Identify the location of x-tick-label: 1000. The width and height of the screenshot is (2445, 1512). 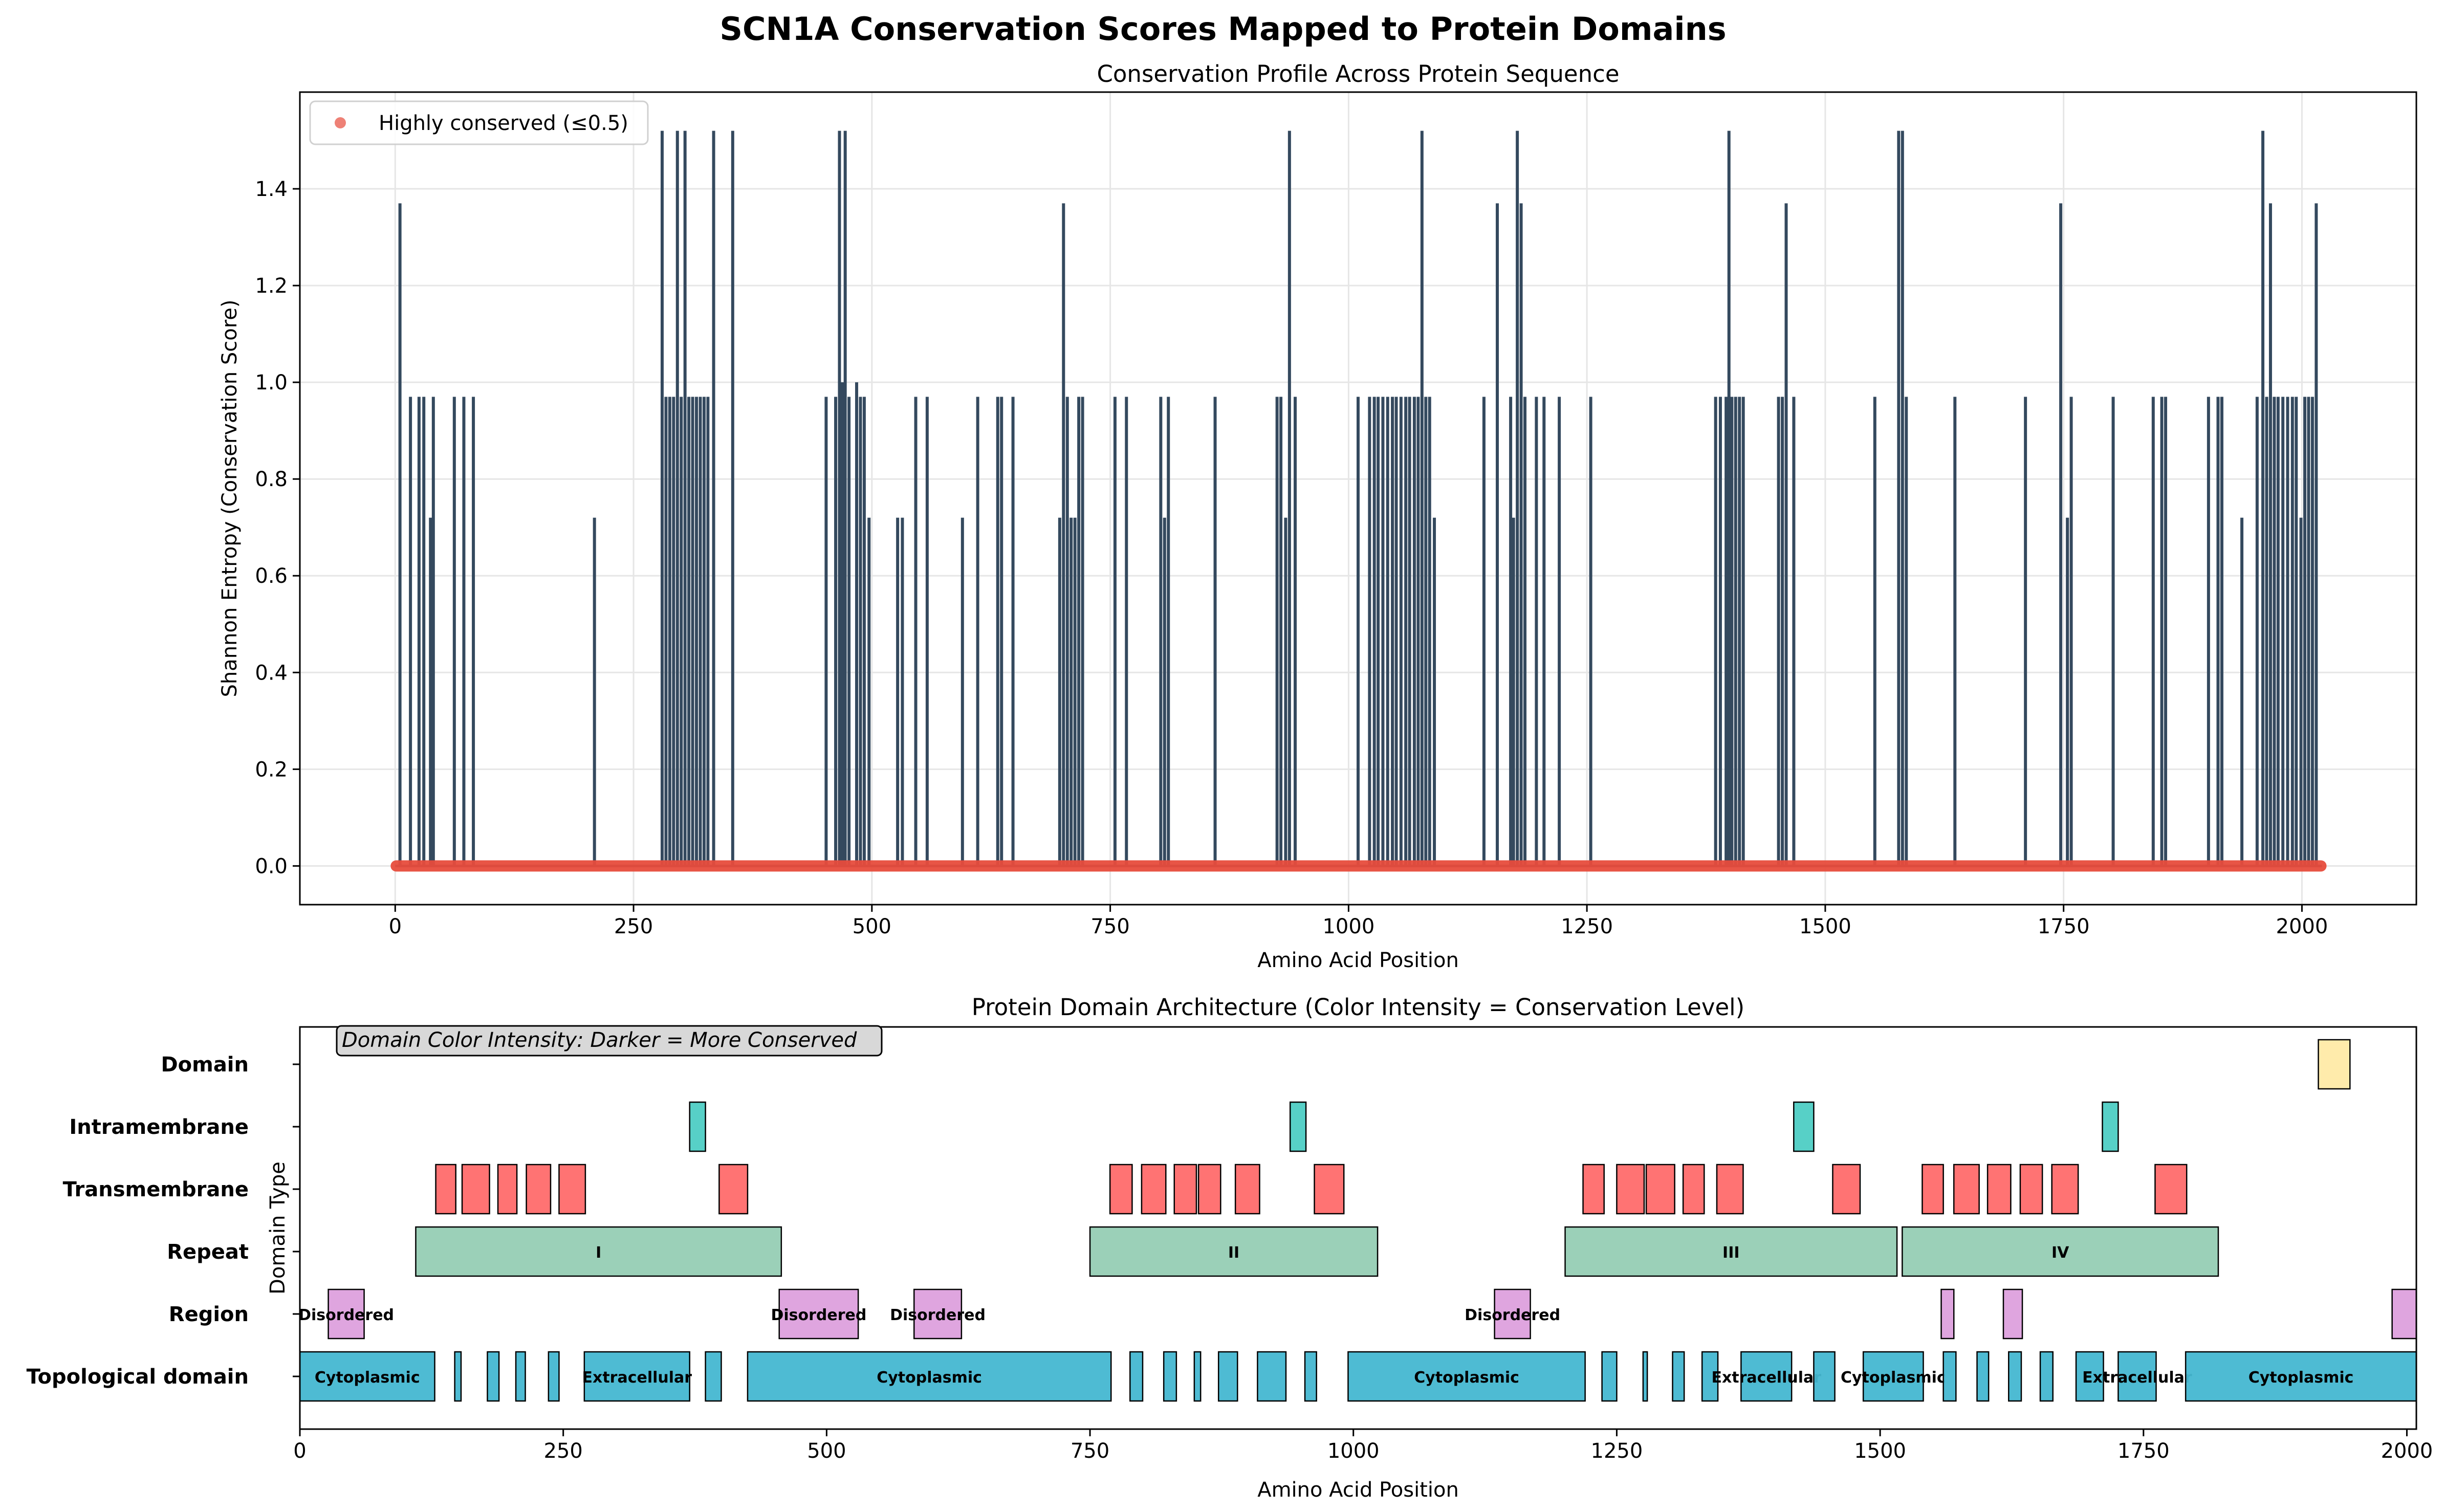
(1348, 926).